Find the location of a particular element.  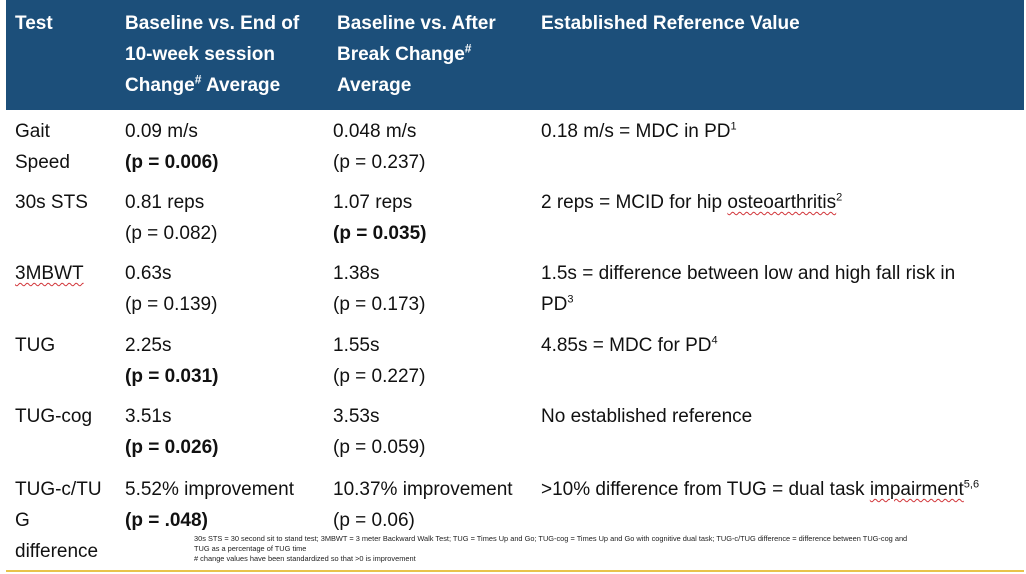

header-test: Test is located at coordinates (34, 23).